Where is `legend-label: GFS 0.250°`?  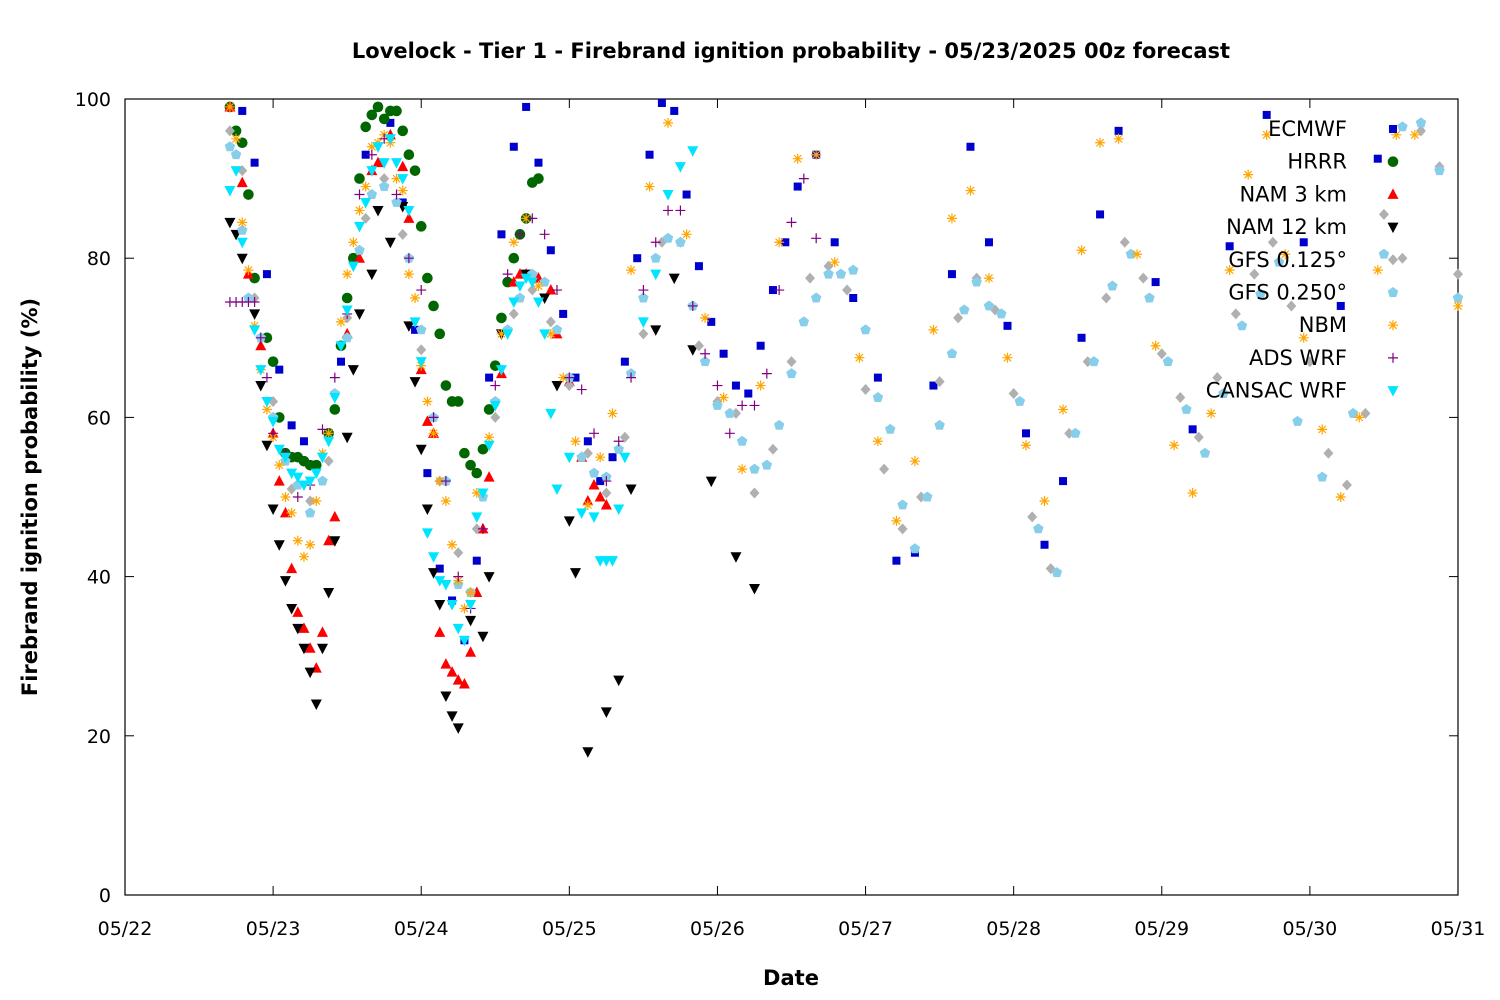 legend-label: GFS 0.250° is located at coordinates (1287, 293).